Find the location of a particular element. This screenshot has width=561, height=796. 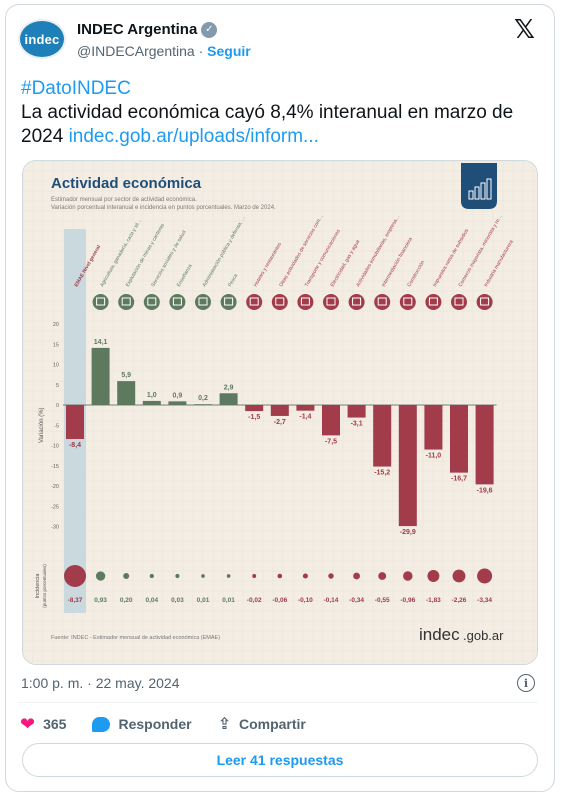

share-icon: ⇪ is located at coordinates (224, 724).